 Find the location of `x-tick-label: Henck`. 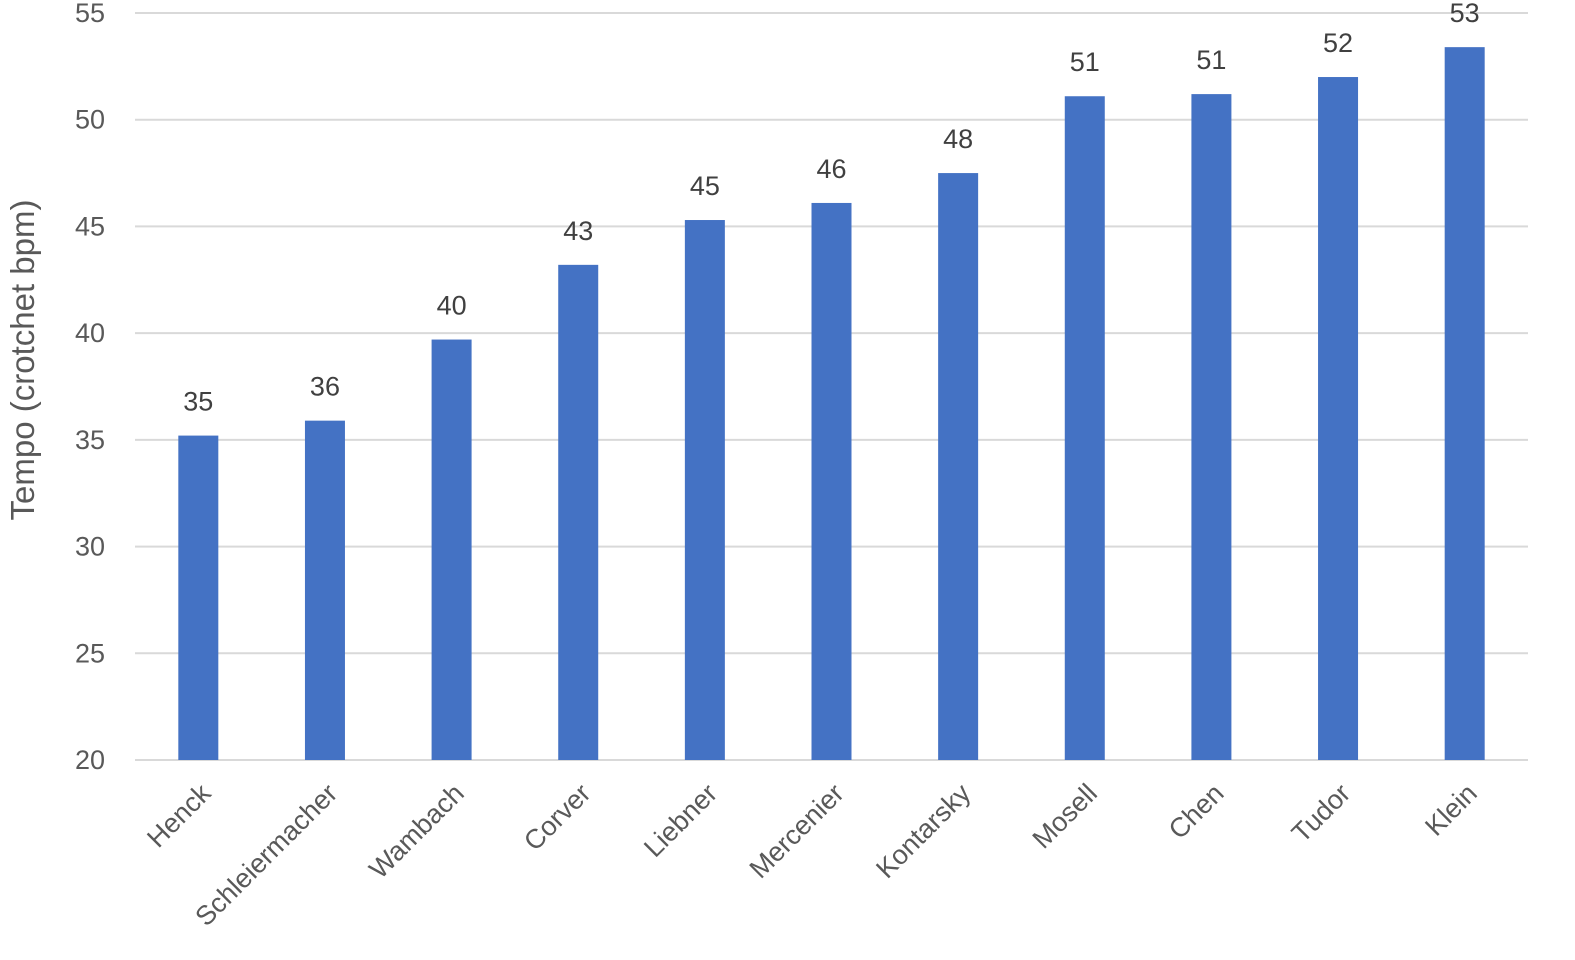

x-tick-label: Henck is located at coordinates (179, 816).